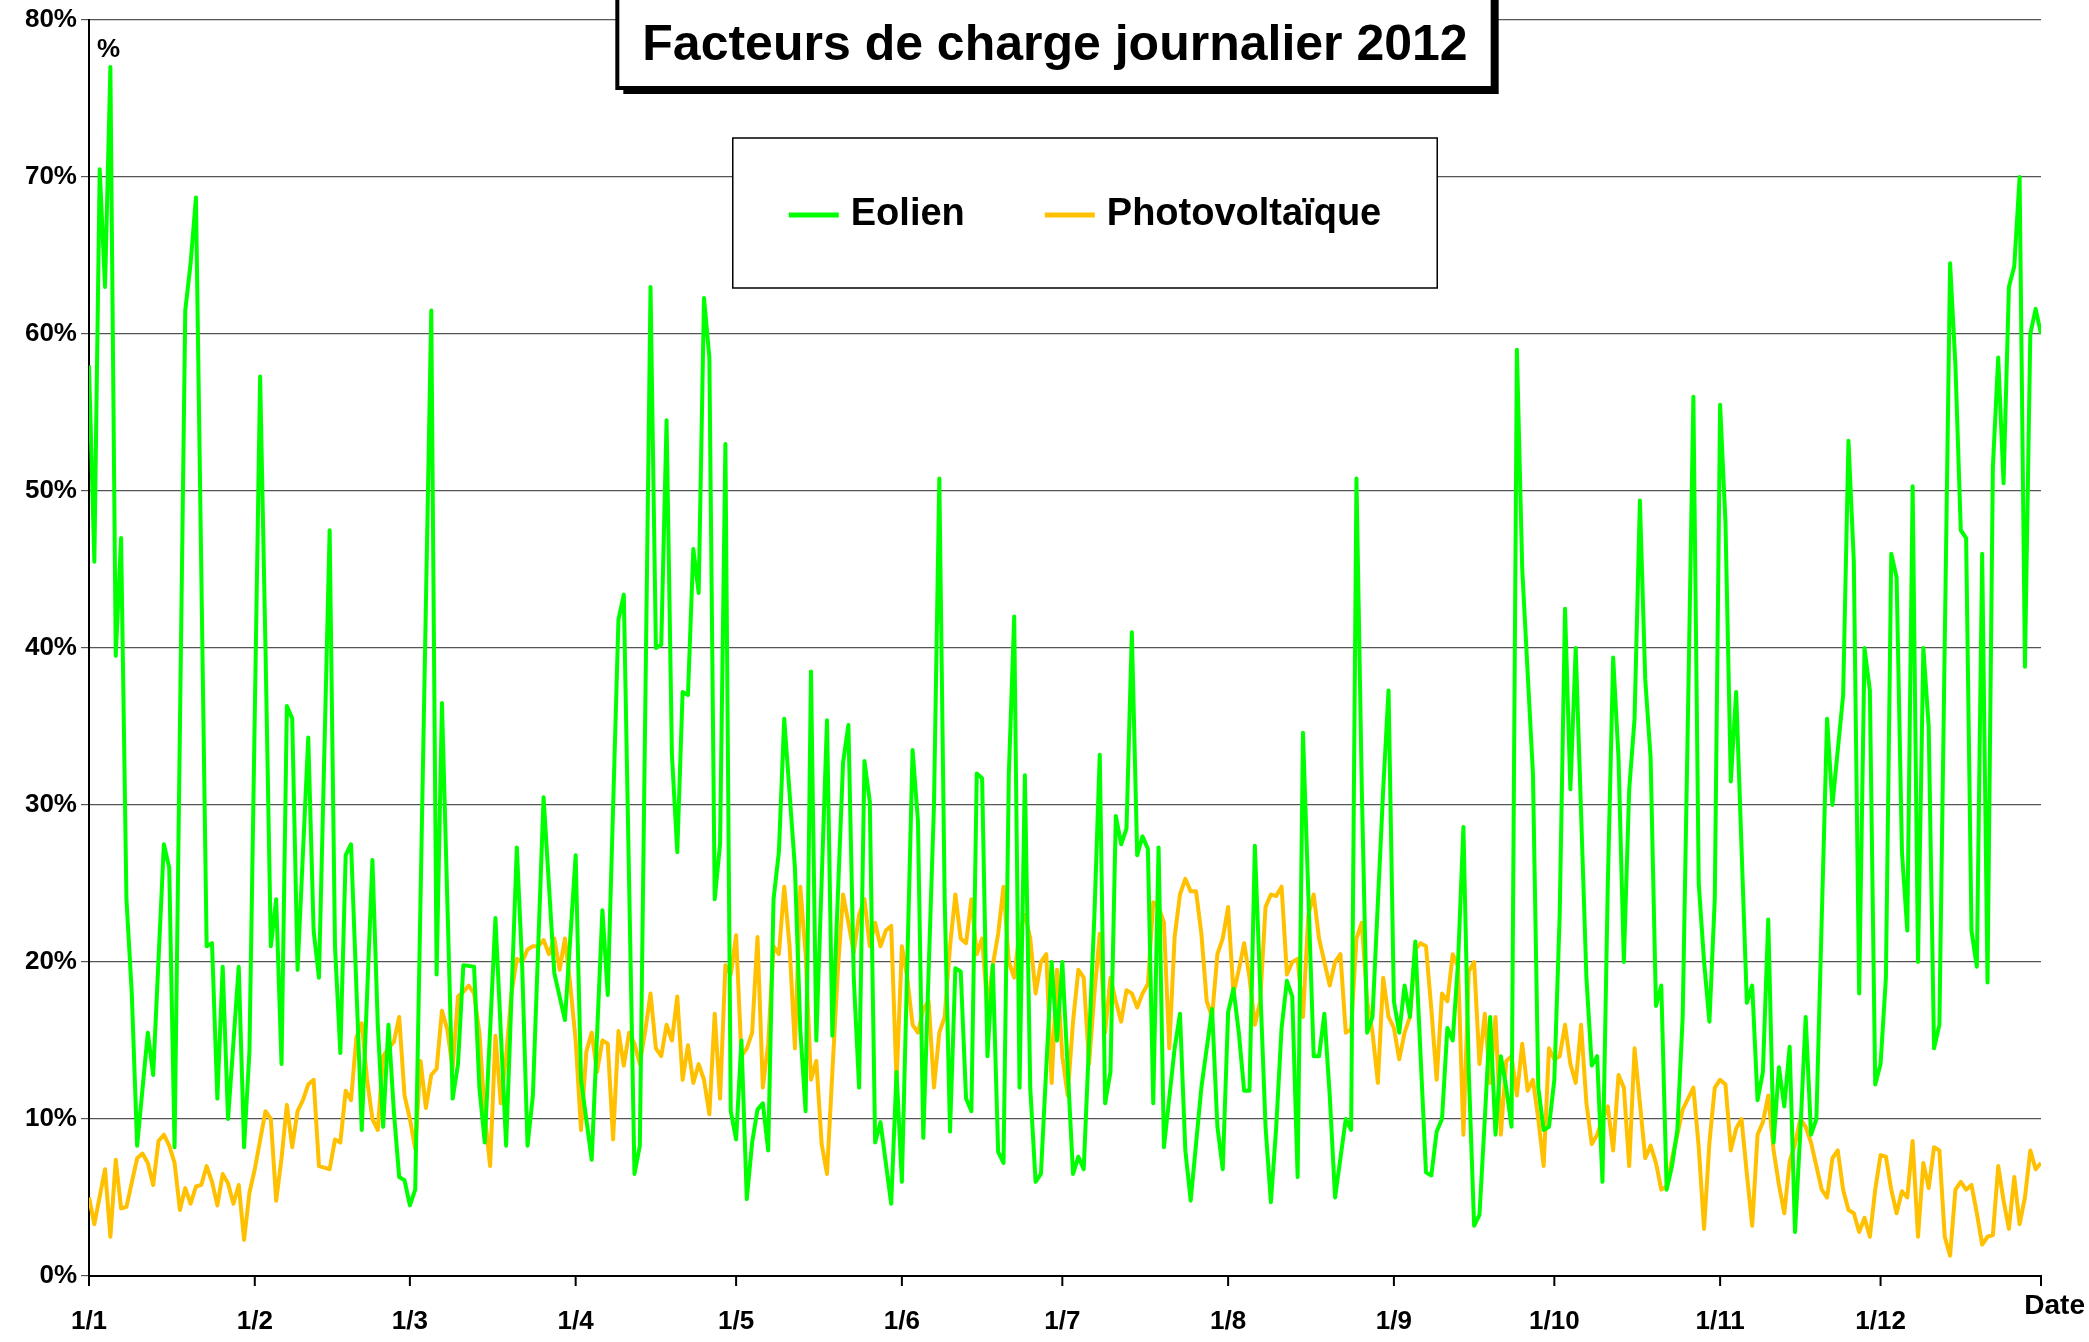 Image resolution: width=2089 pixels, height=1342 pixels. I want to click on y-tick-label: 20%, so click(50, 960).